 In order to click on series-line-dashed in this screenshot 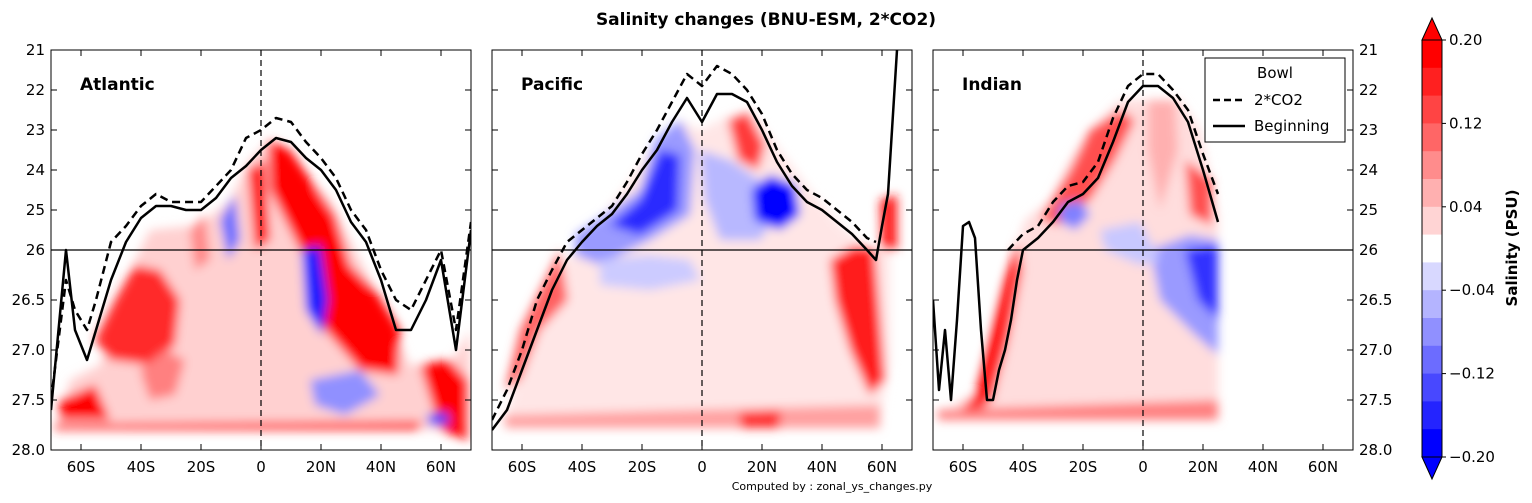, I will do `click(1113, 161)`.